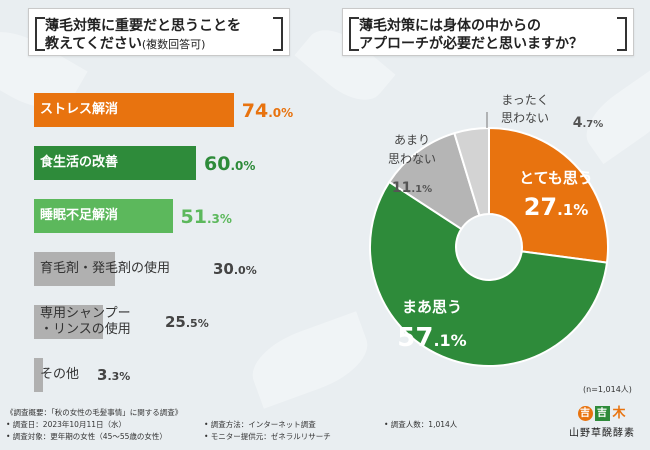 This screenshot has width=650, height=450. I want to click on footnote-method: • 調査方法：インターネット調査, so click(260, 424).